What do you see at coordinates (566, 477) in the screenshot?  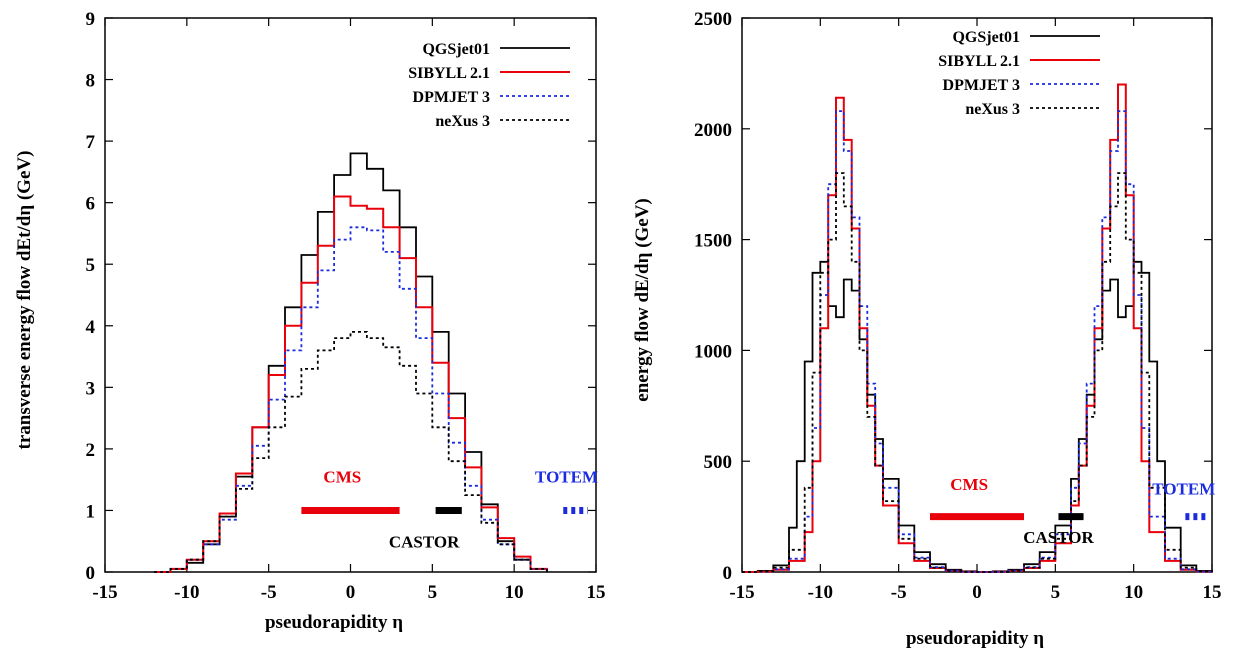 I see `left-annotation-label-totem: TOTEM` at bounding box center [566, 477].